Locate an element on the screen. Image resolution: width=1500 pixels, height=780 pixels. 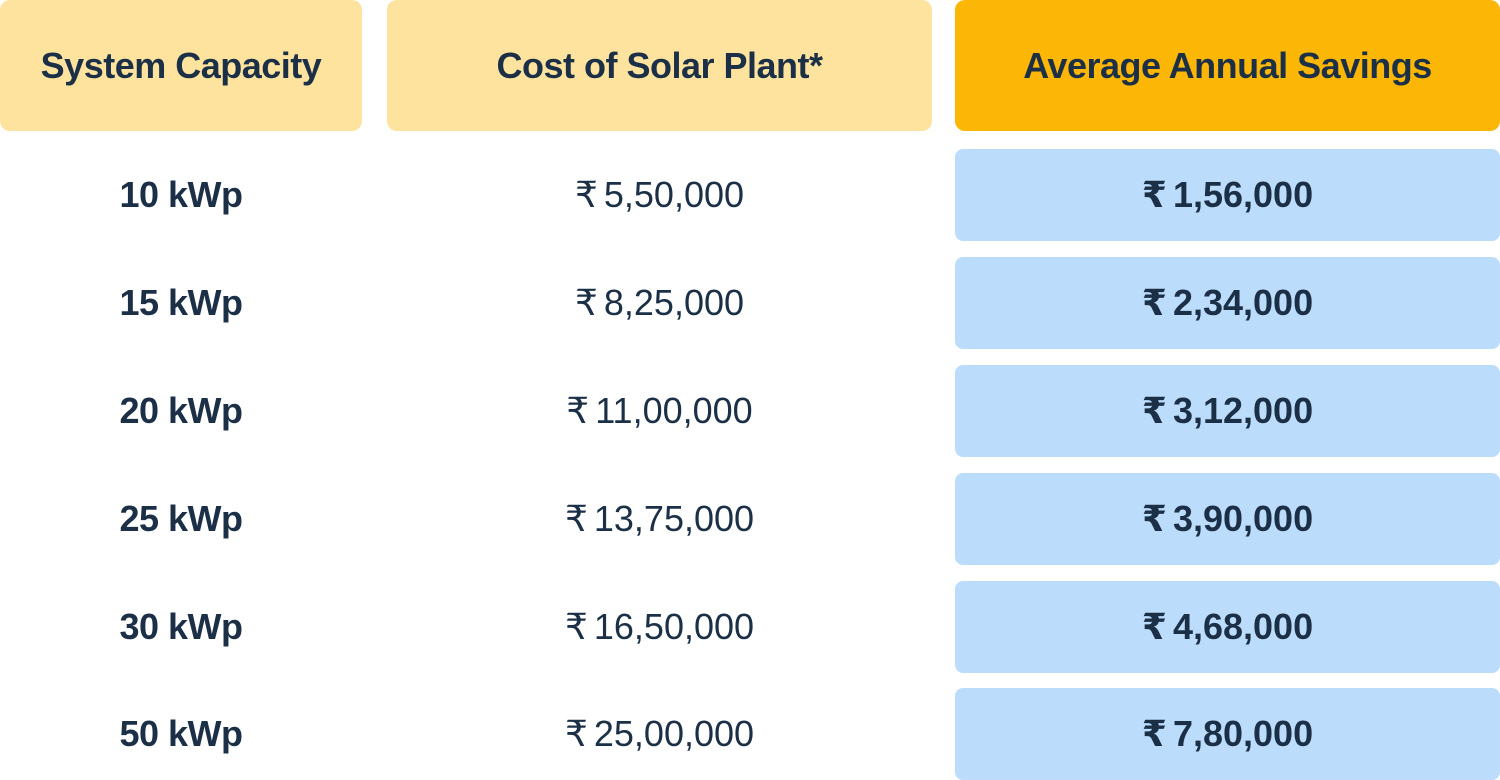
savings-cell: ₹7,80,000 is located at coordinates (1227, 734).